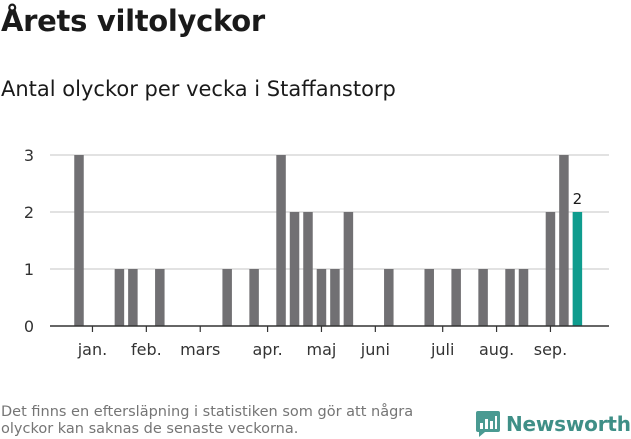 This screenshot has width=631, height=439. What do you see at coordinates (92, 349) in the screenshot?
I see `x-tick-label: jan.` at bounding box center [92, 349].